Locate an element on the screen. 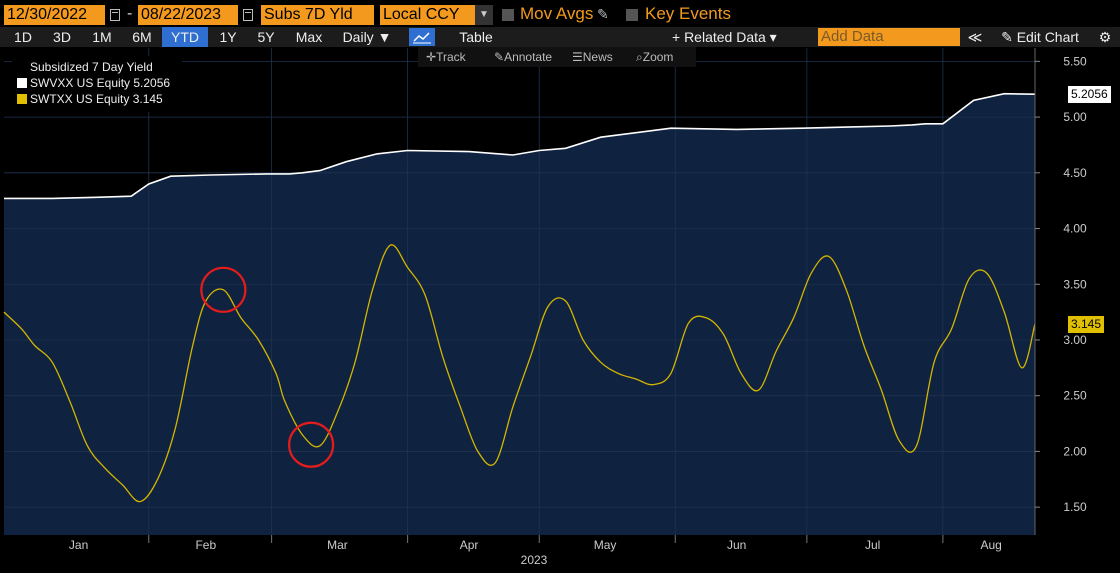 This screenshot has width=1120, height=573. x-axis-label: 2023 is located at coordinates (534, 560).